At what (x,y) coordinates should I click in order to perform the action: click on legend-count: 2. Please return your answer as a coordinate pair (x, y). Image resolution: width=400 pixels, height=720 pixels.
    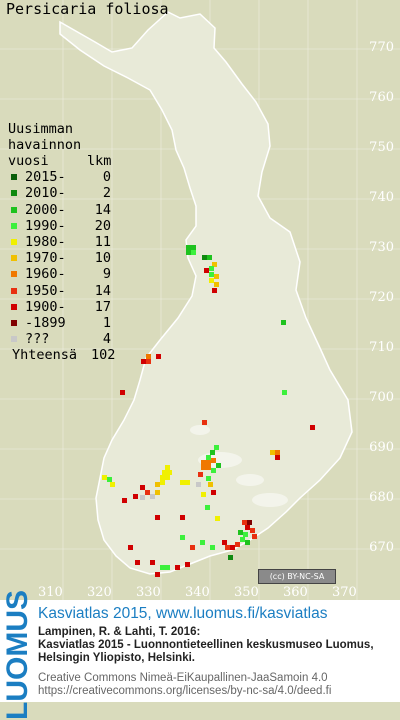
    Looking at the image, I should click on (106, 193).